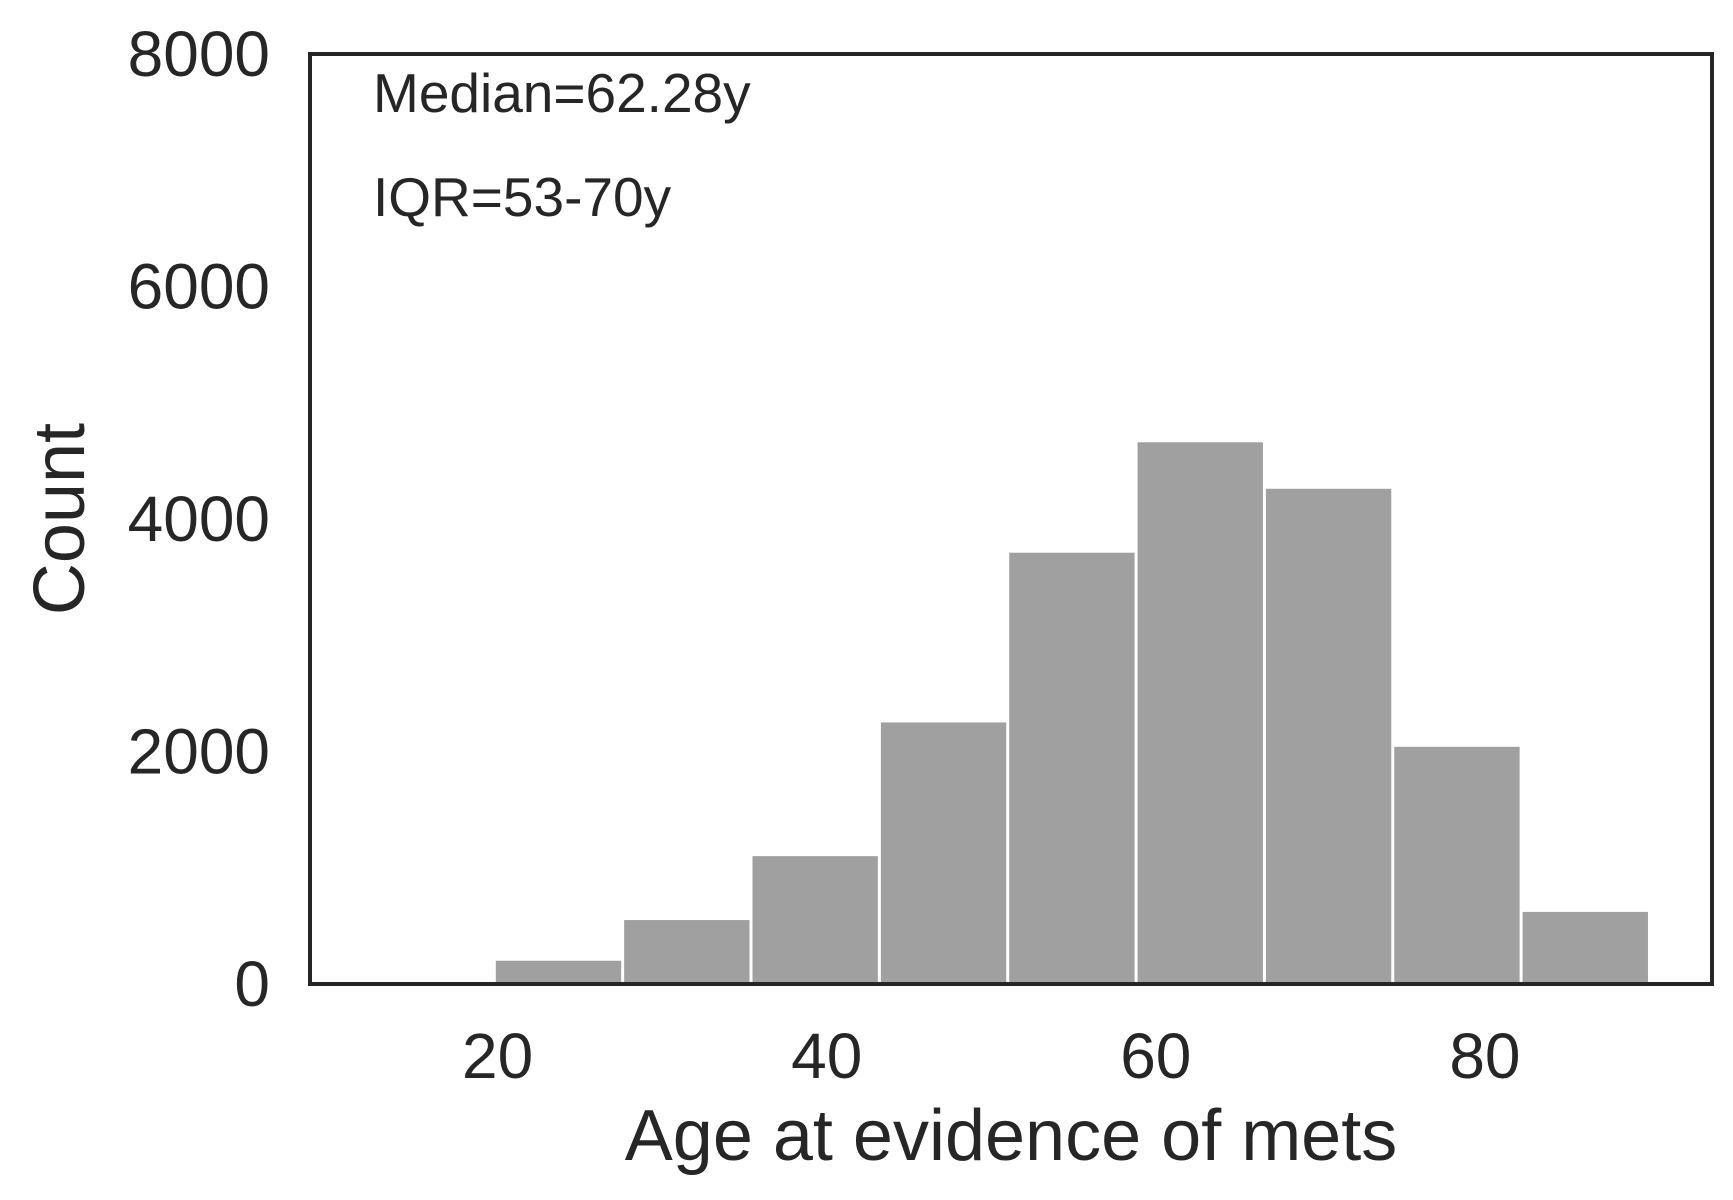 The height and width of the screenshot is (1200, 1733). What do you see at coordinates (991, 1056) in the screenshot?
I see `x-axis-ticks: 20 40 60 80` at bounding box center [991, 1056].